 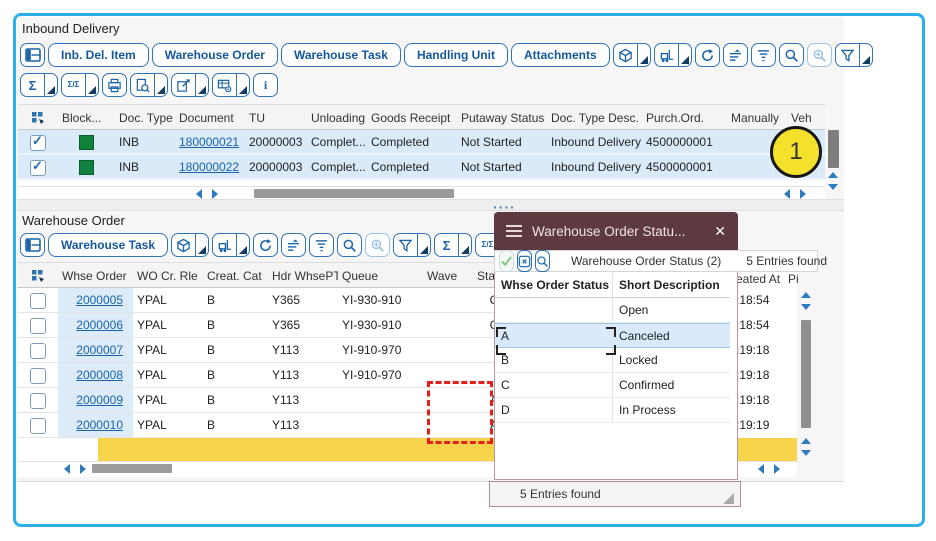 I want to click on search-more-icon-button, so click(x=378, y=245).